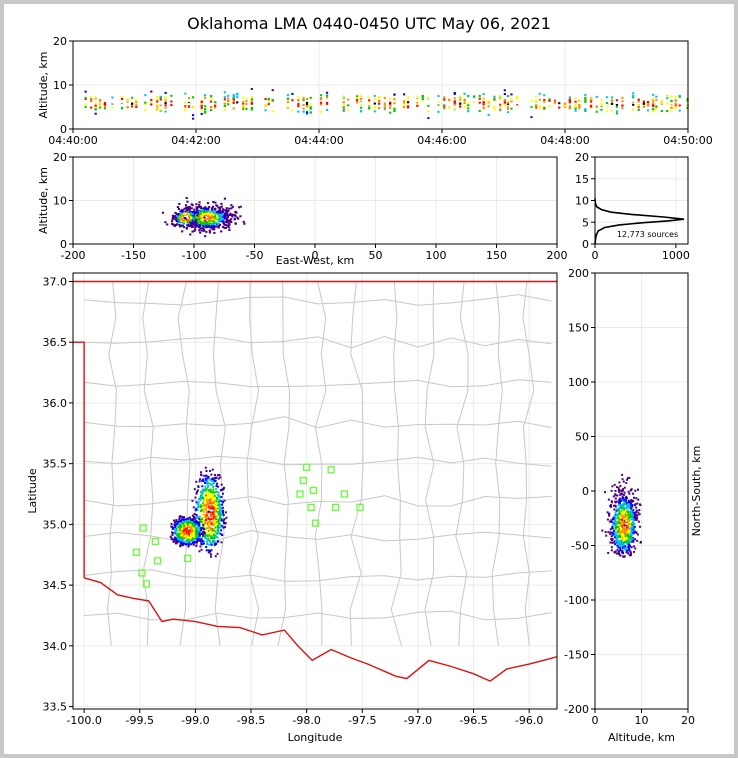 The image size is (738, 758). Describe the element at coordinates (344, 494) in the screenshot. I see `station-marker` at that location.